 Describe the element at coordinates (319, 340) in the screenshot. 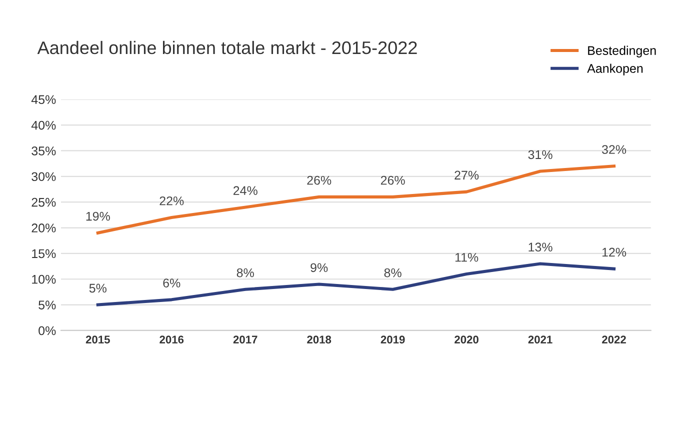

I see `x-tick-label: 2018` at that location.